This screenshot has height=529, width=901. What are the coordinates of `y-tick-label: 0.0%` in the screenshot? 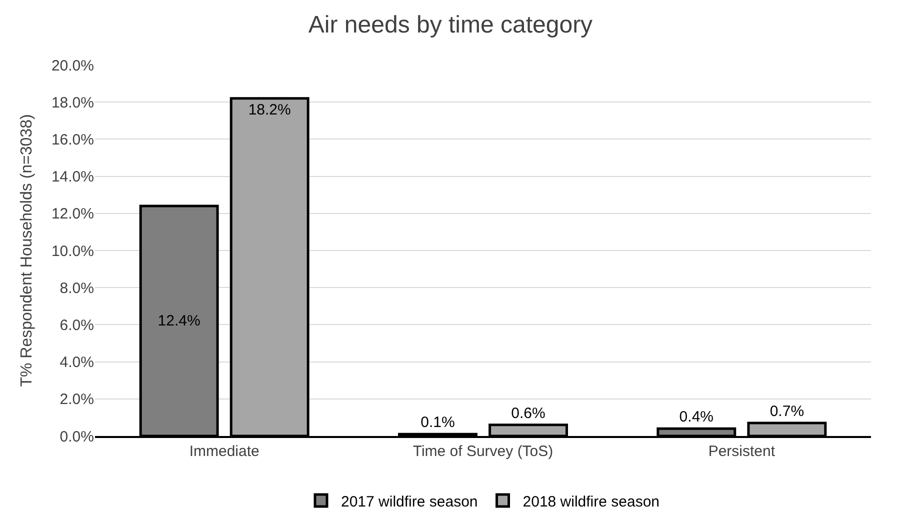 It's located at (77, 437).